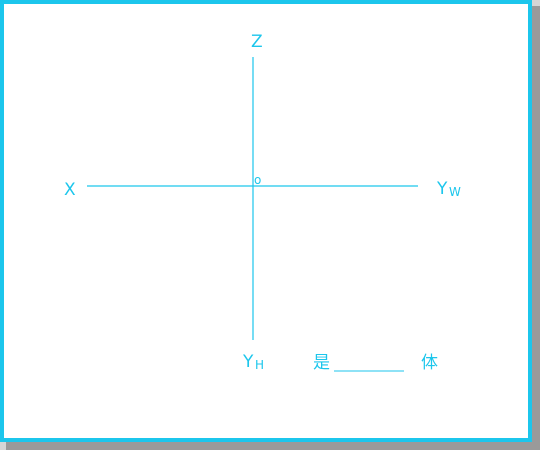 The image size is (540, 450). I want to click on yw-axis-label: Y, so click(442, 189).